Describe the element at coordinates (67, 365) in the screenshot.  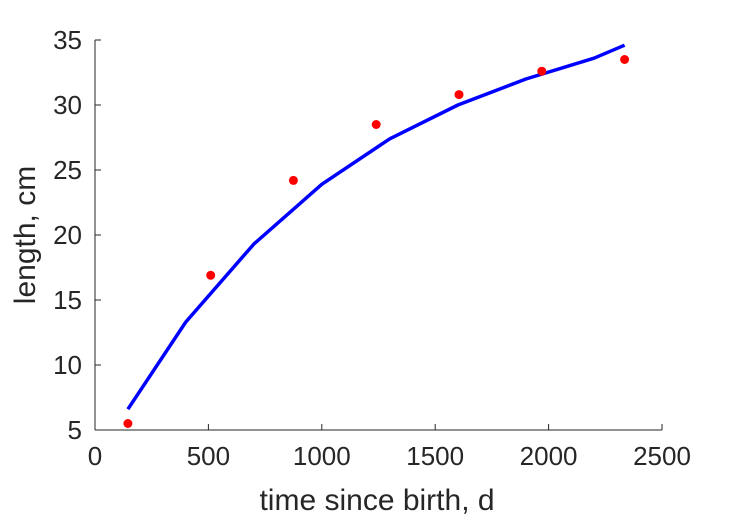
I see `y-tick-label: 10` at that location.